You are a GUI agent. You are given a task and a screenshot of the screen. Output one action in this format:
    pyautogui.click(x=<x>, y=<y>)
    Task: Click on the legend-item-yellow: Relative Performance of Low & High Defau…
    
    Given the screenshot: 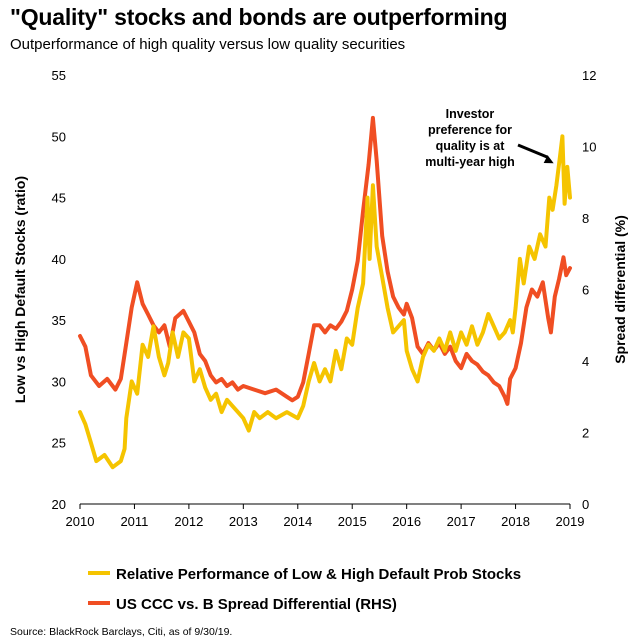 What is the action you would take?
    pyautogui.click(x=304, y=574)
    